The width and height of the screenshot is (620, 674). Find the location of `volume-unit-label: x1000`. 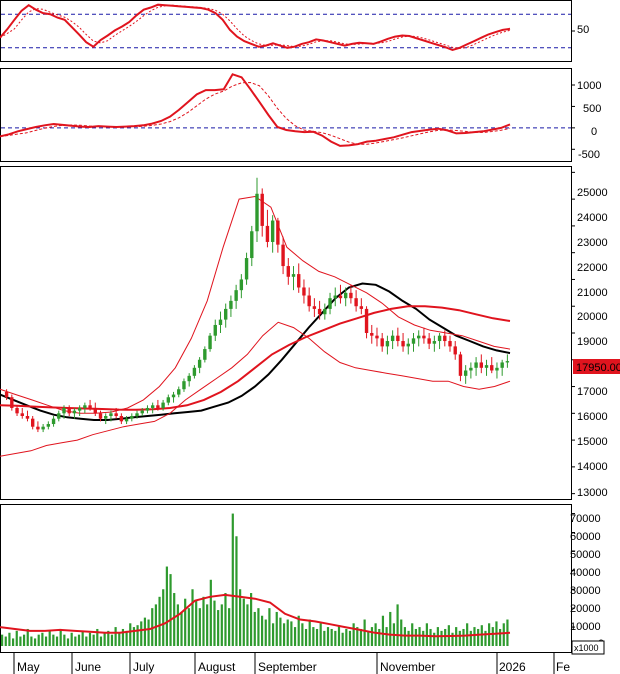

volume-unit-label: x1000 is located at coordinates (586, 648).